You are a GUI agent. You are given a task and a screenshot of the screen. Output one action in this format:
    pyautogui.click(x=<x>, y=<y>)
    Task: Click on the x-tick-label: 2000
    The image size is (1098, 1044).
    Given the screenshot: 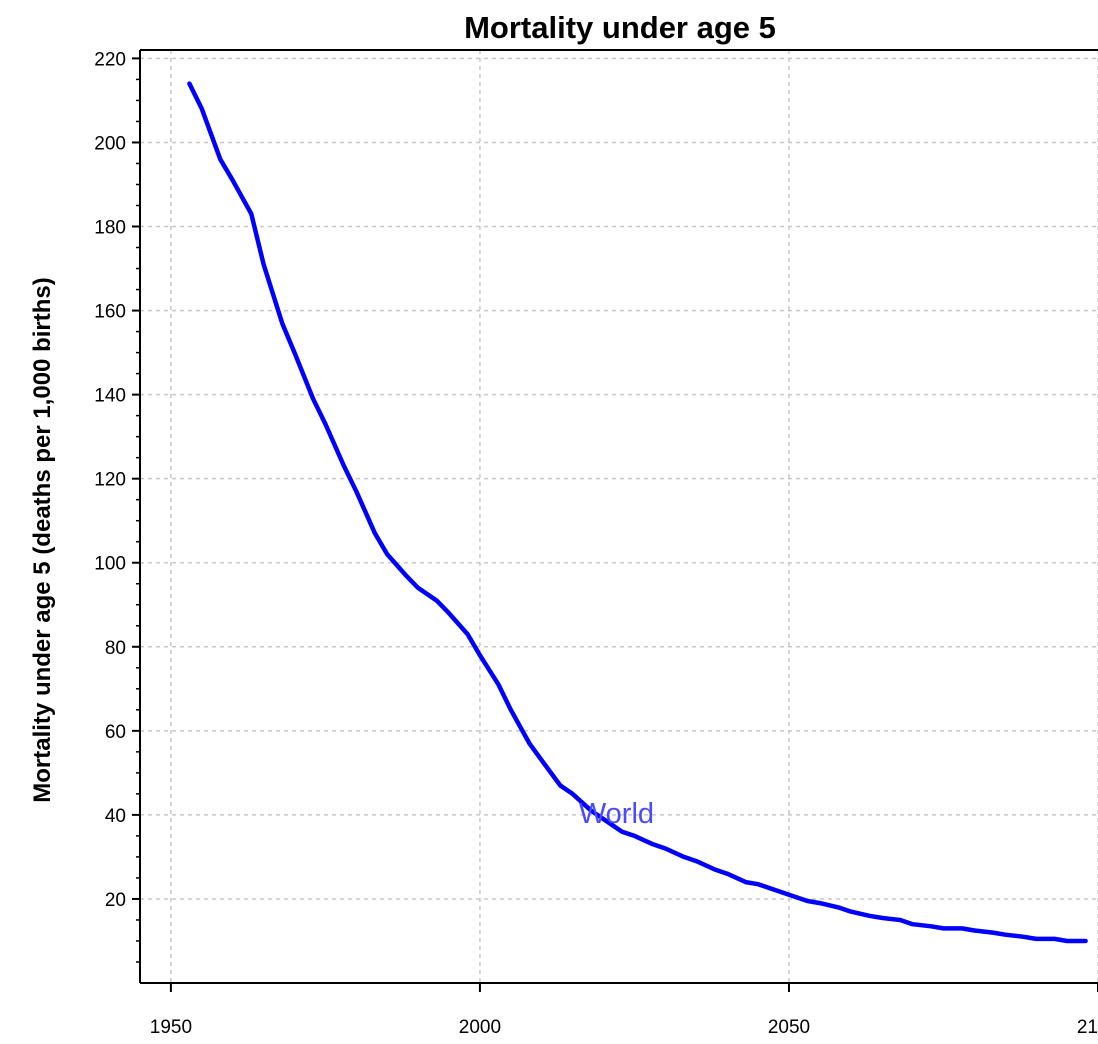 What is the action you would take?
    pyautogui.click(x=480, y=1027)
    